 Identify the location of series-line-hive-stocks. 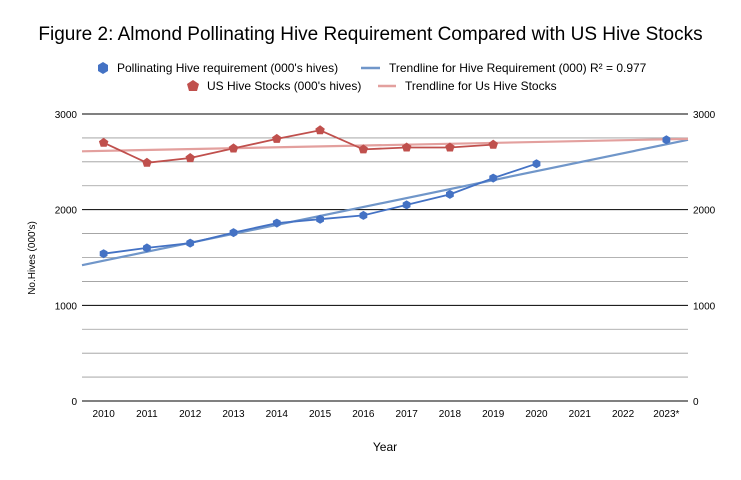
(298, 146).